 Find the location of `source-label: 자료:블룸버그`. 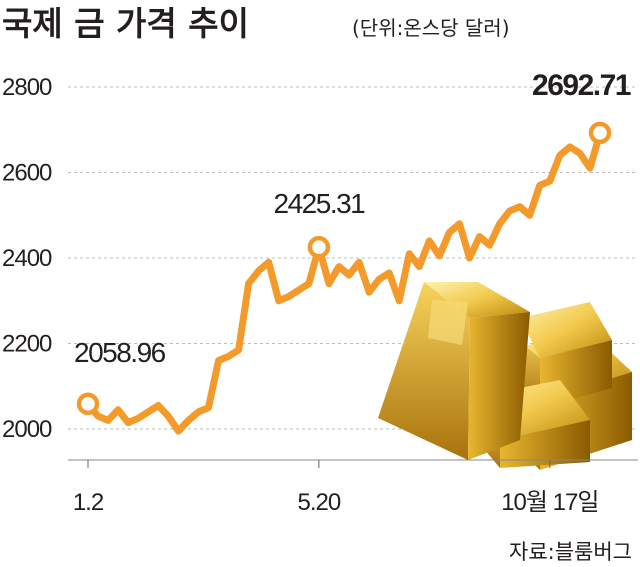

source-label: 자료:블룸버그 is located at coordinates (570, 552).